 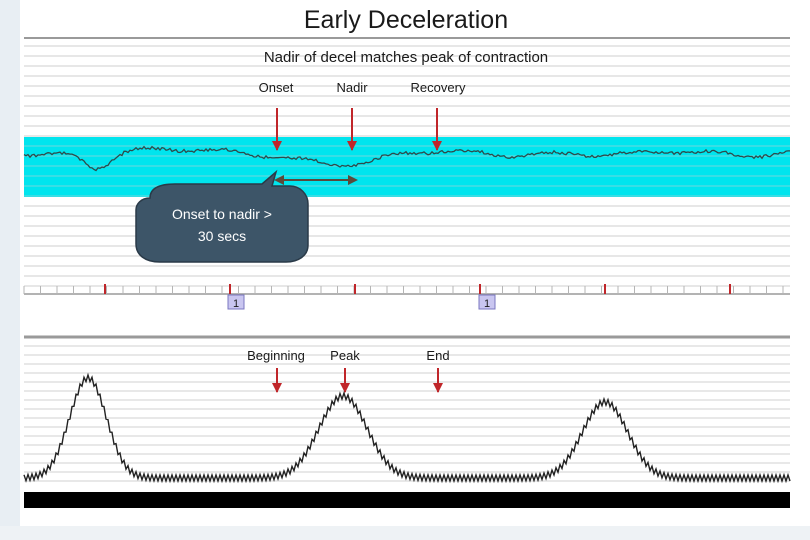 What do you see at coordinates (405, 533) in the screenshot?
I see `bottom-edge-shade` at bounding box center [405, 533].